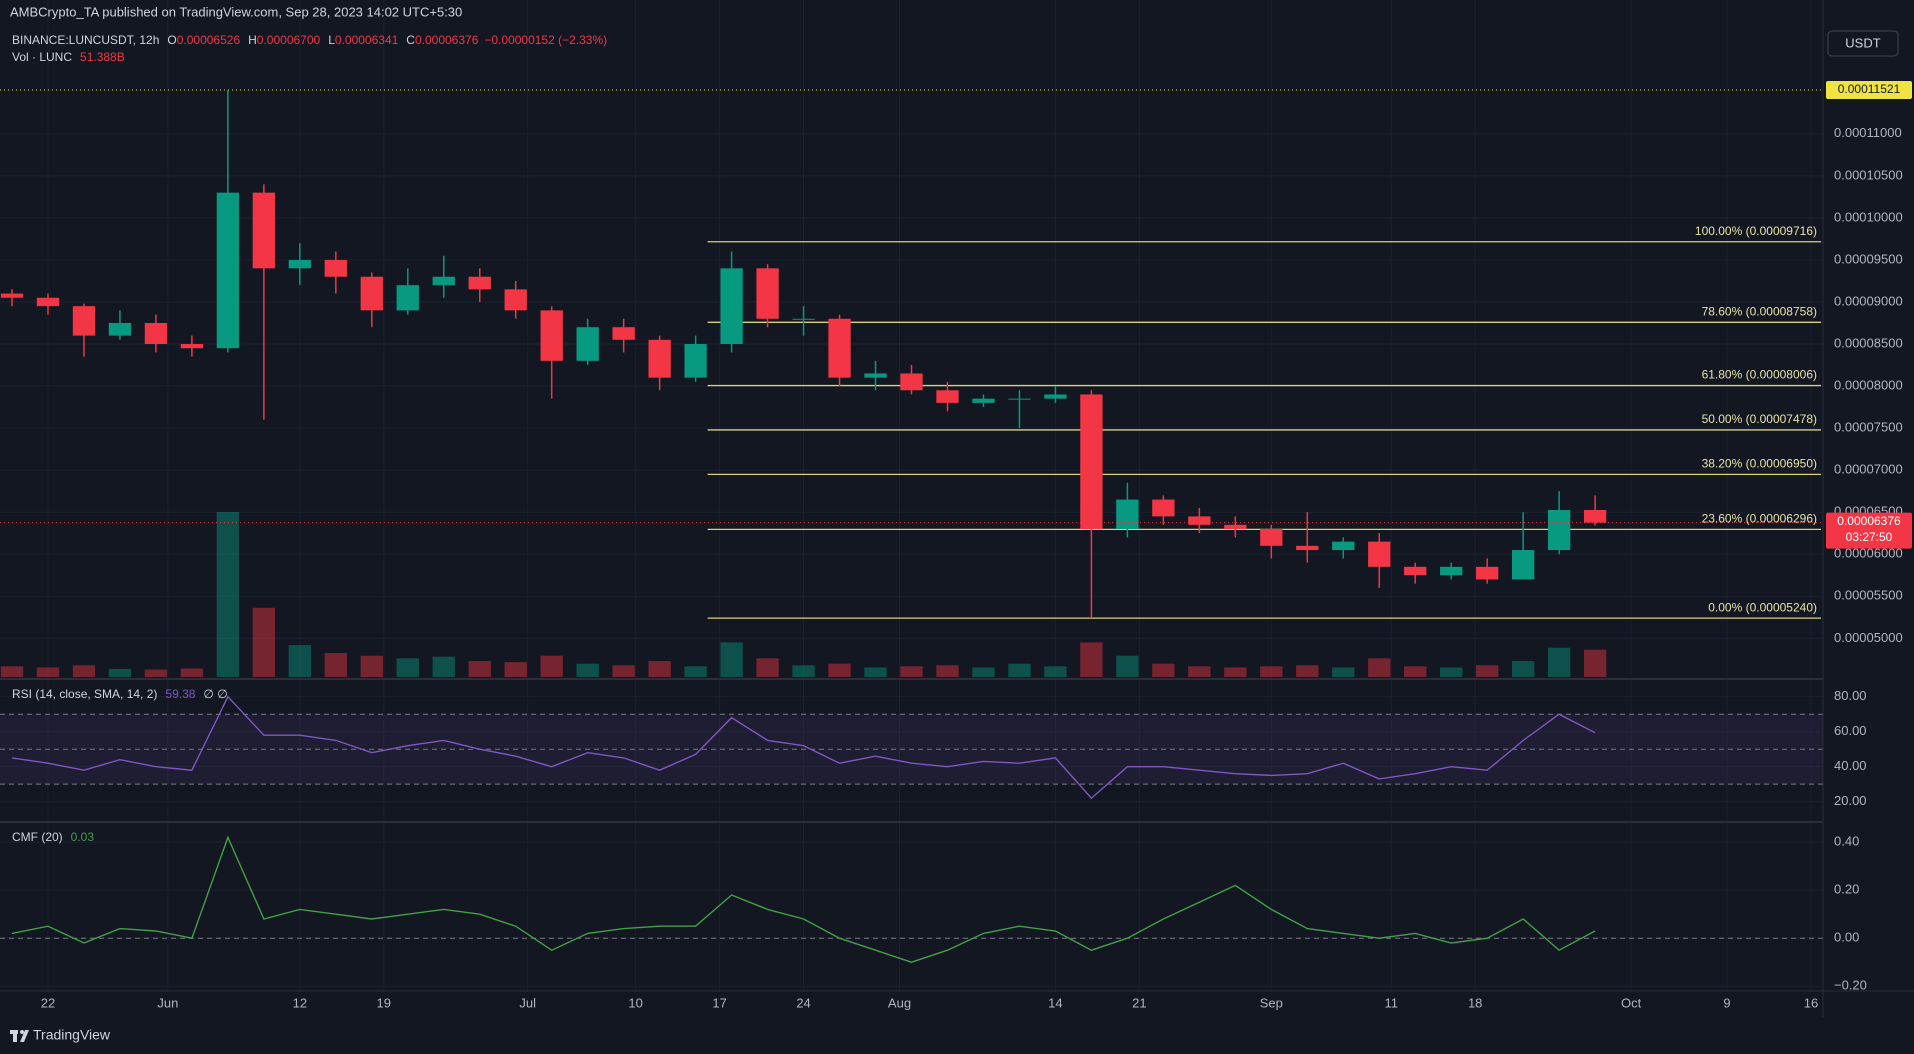 This screenshot has width=1914, height=1054. Describe the element at coordinates (447, 40) in the screenshot. I see `ohlc-value: 0.00006376` at that location.